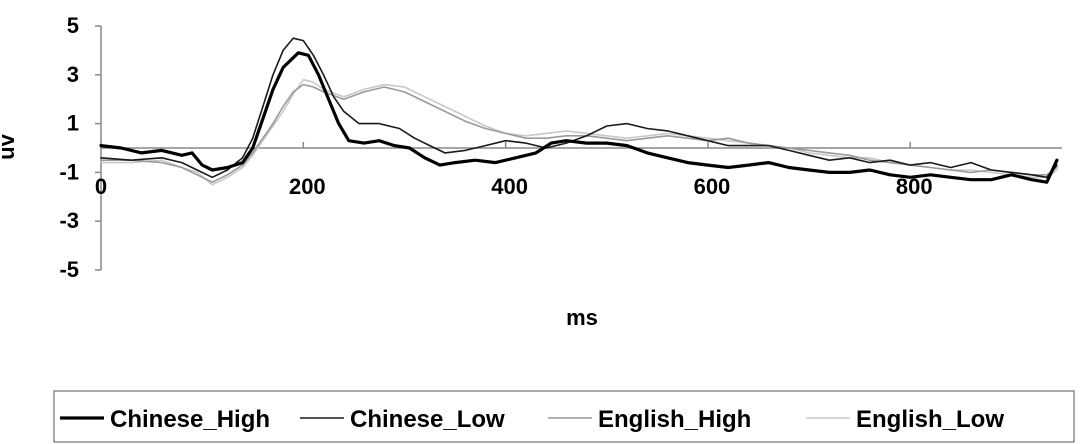 This screenshot has height=444, width=1084. Describe the element at coordinates (674, 419) in the screenshot. I see `legend-label: English_High` at that location.